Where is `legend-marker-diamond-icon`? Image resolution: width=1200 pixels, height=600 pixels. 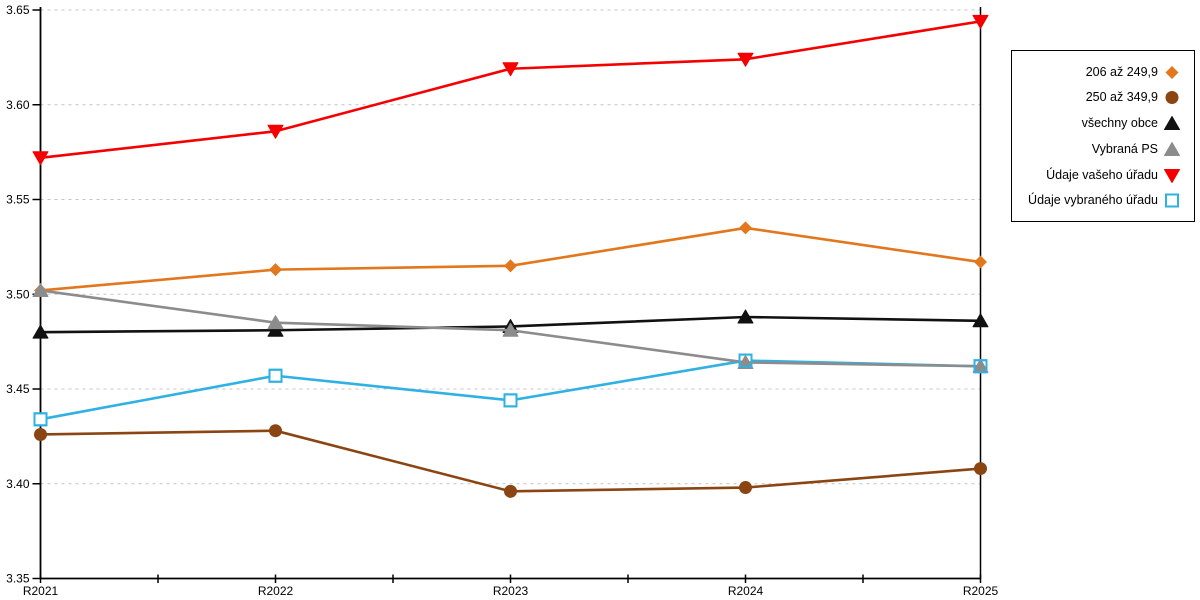 legend-marker-diamond-icon is located at coordinates (1172, 72).